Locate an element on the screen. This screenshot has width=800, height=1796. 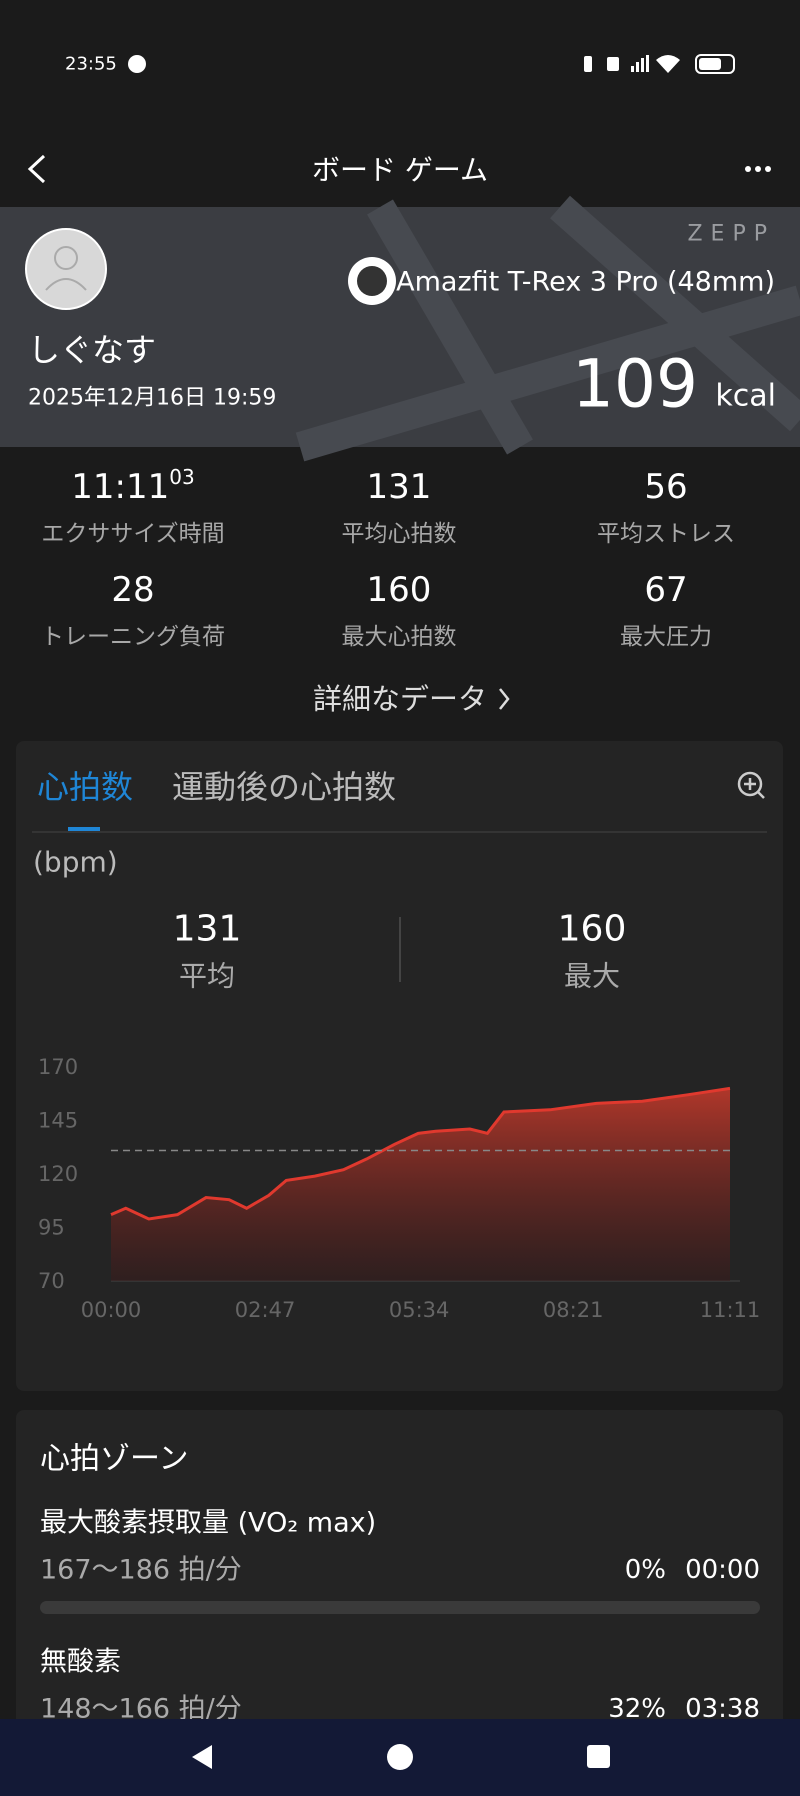
status-icon is located at coordinates (137, 64).